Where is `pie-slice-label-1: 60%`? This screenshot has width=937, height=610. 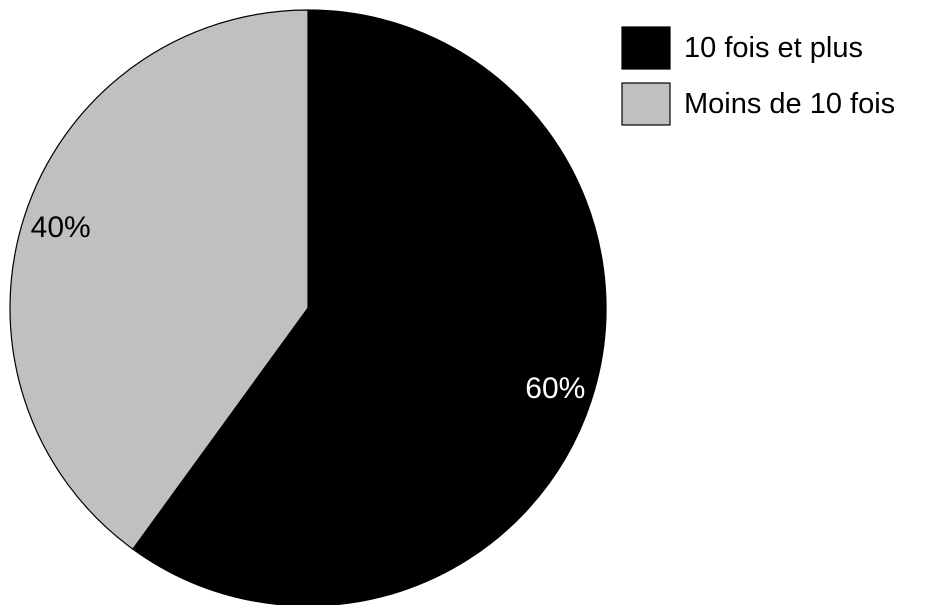 pie-slice-label-1: 60% is located at coordinates (555, 388).